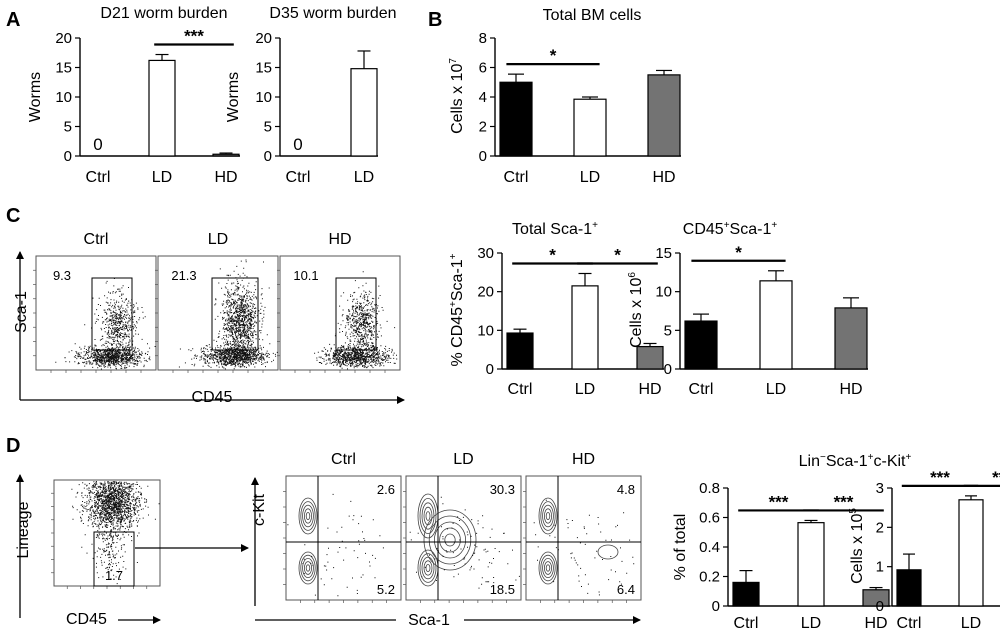 The image size is (1000, 633). What do you see at coordinates (339, 239) in the screenshot?
I see `flow-c-plot-hd-title: HD` at bounding box center [339, 239].